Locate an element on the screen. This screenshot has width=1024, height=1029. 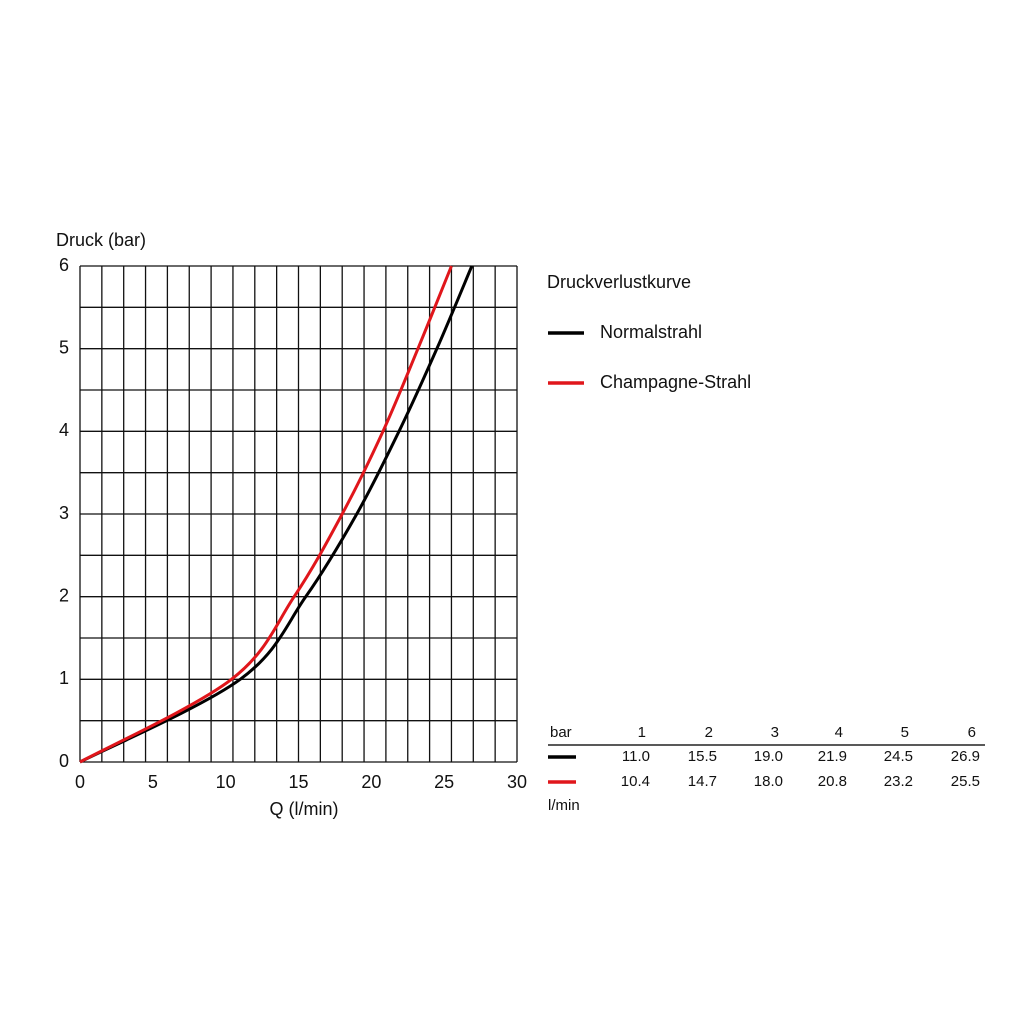
table-cell: 14.7 is located at coordinates (702, 781).